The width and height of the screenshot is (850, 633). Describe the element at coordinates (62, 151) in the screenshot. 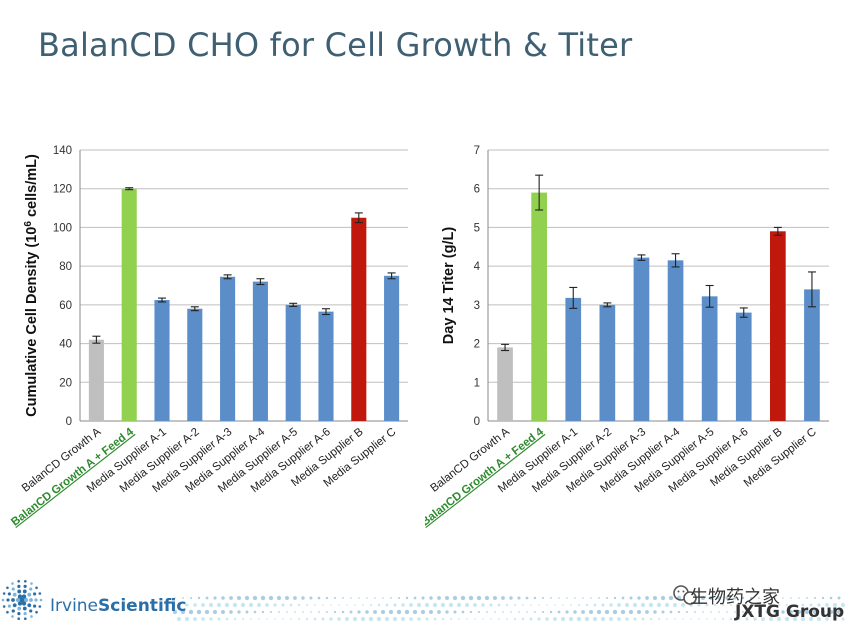

I see `y-tick-label: 140` at that location.